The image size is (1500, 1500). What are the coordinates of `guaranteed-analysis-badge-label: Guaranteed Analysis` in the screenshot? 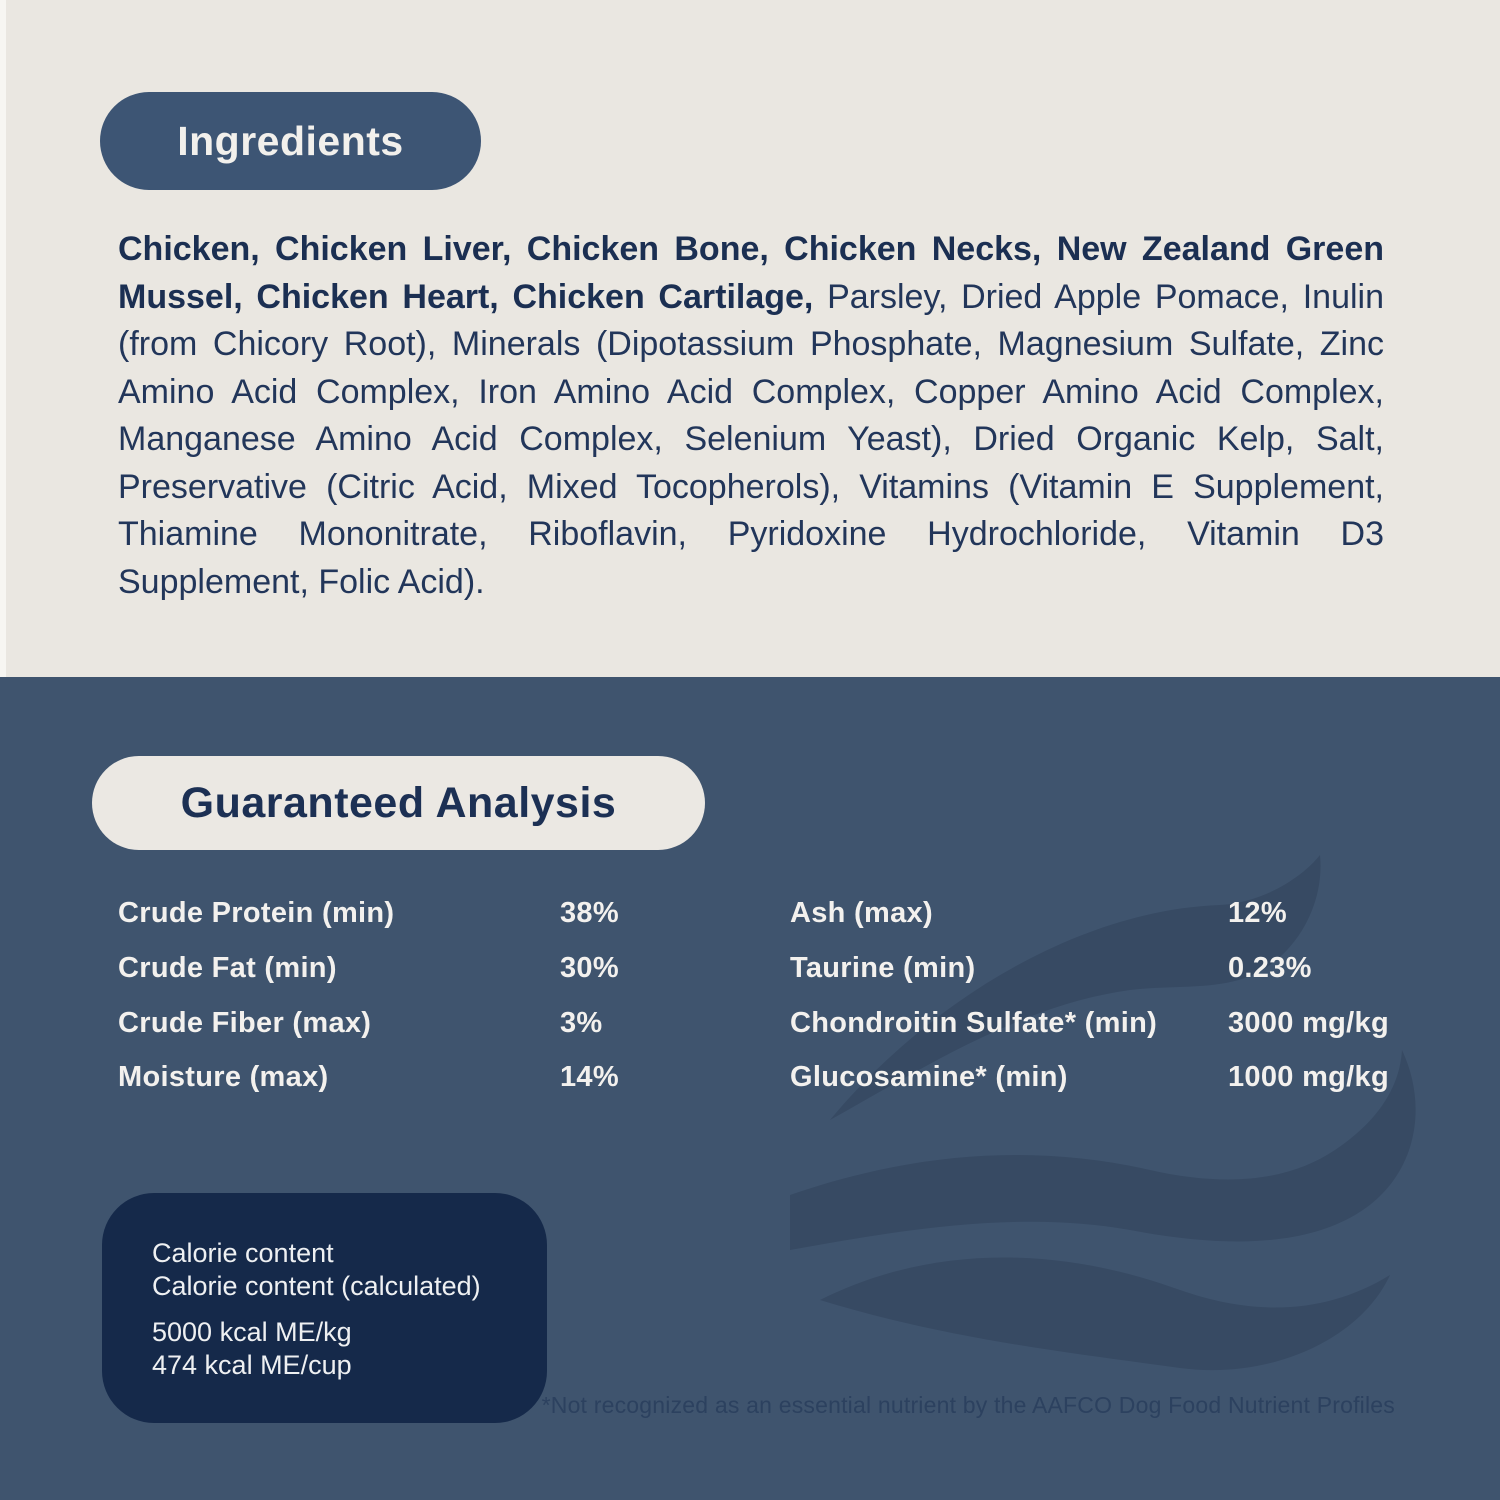 It's located at (398, 802).